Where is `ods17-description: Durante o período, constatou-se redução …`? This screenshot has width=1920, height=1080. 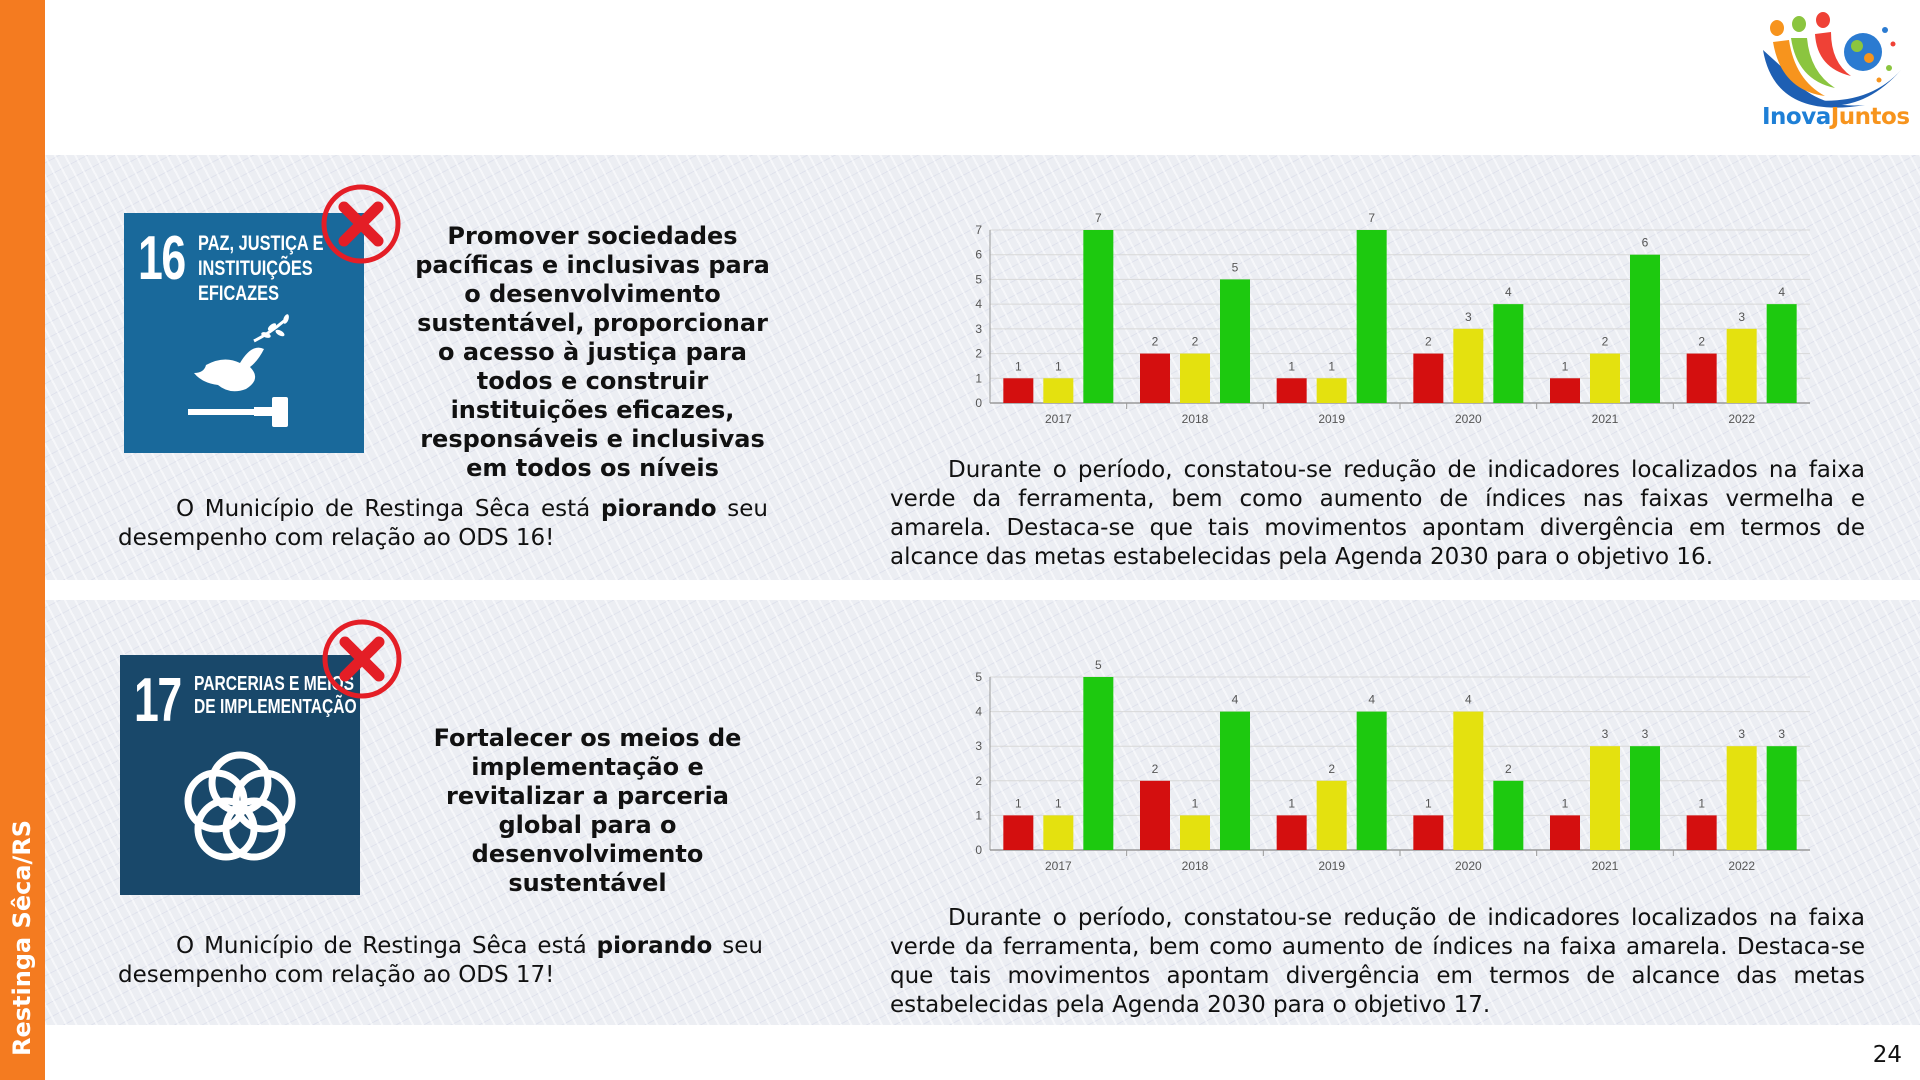 ods17-description: Durante o período, constatou-se redução … is located at coordinates (1377, 961).